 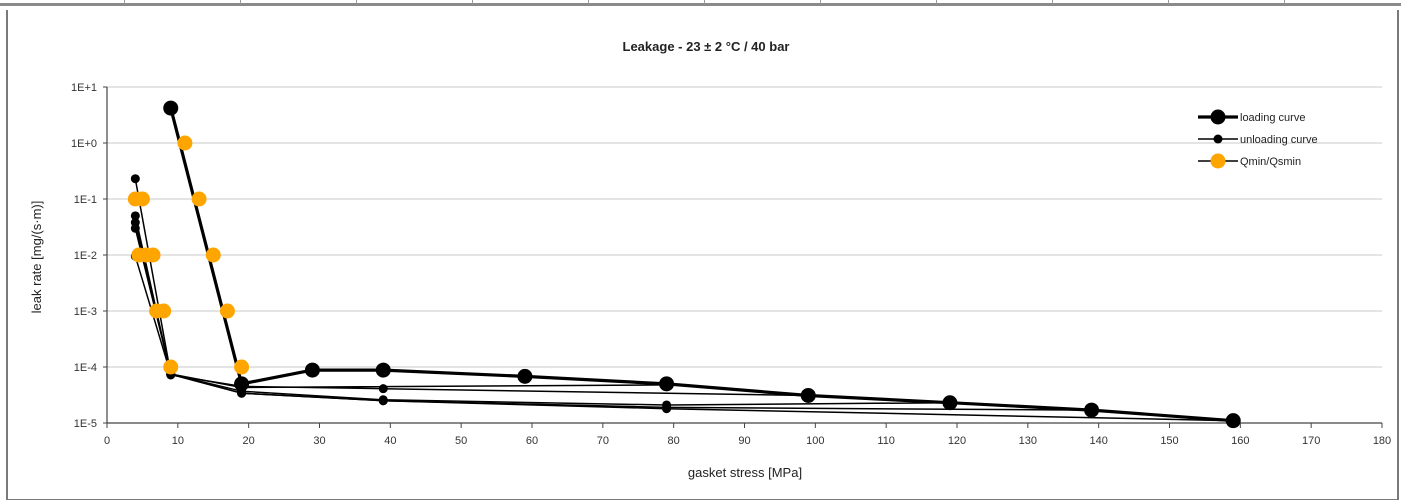 I want to click on x-axis-title: gasket stress [MPa], so click(x=745, y=472).